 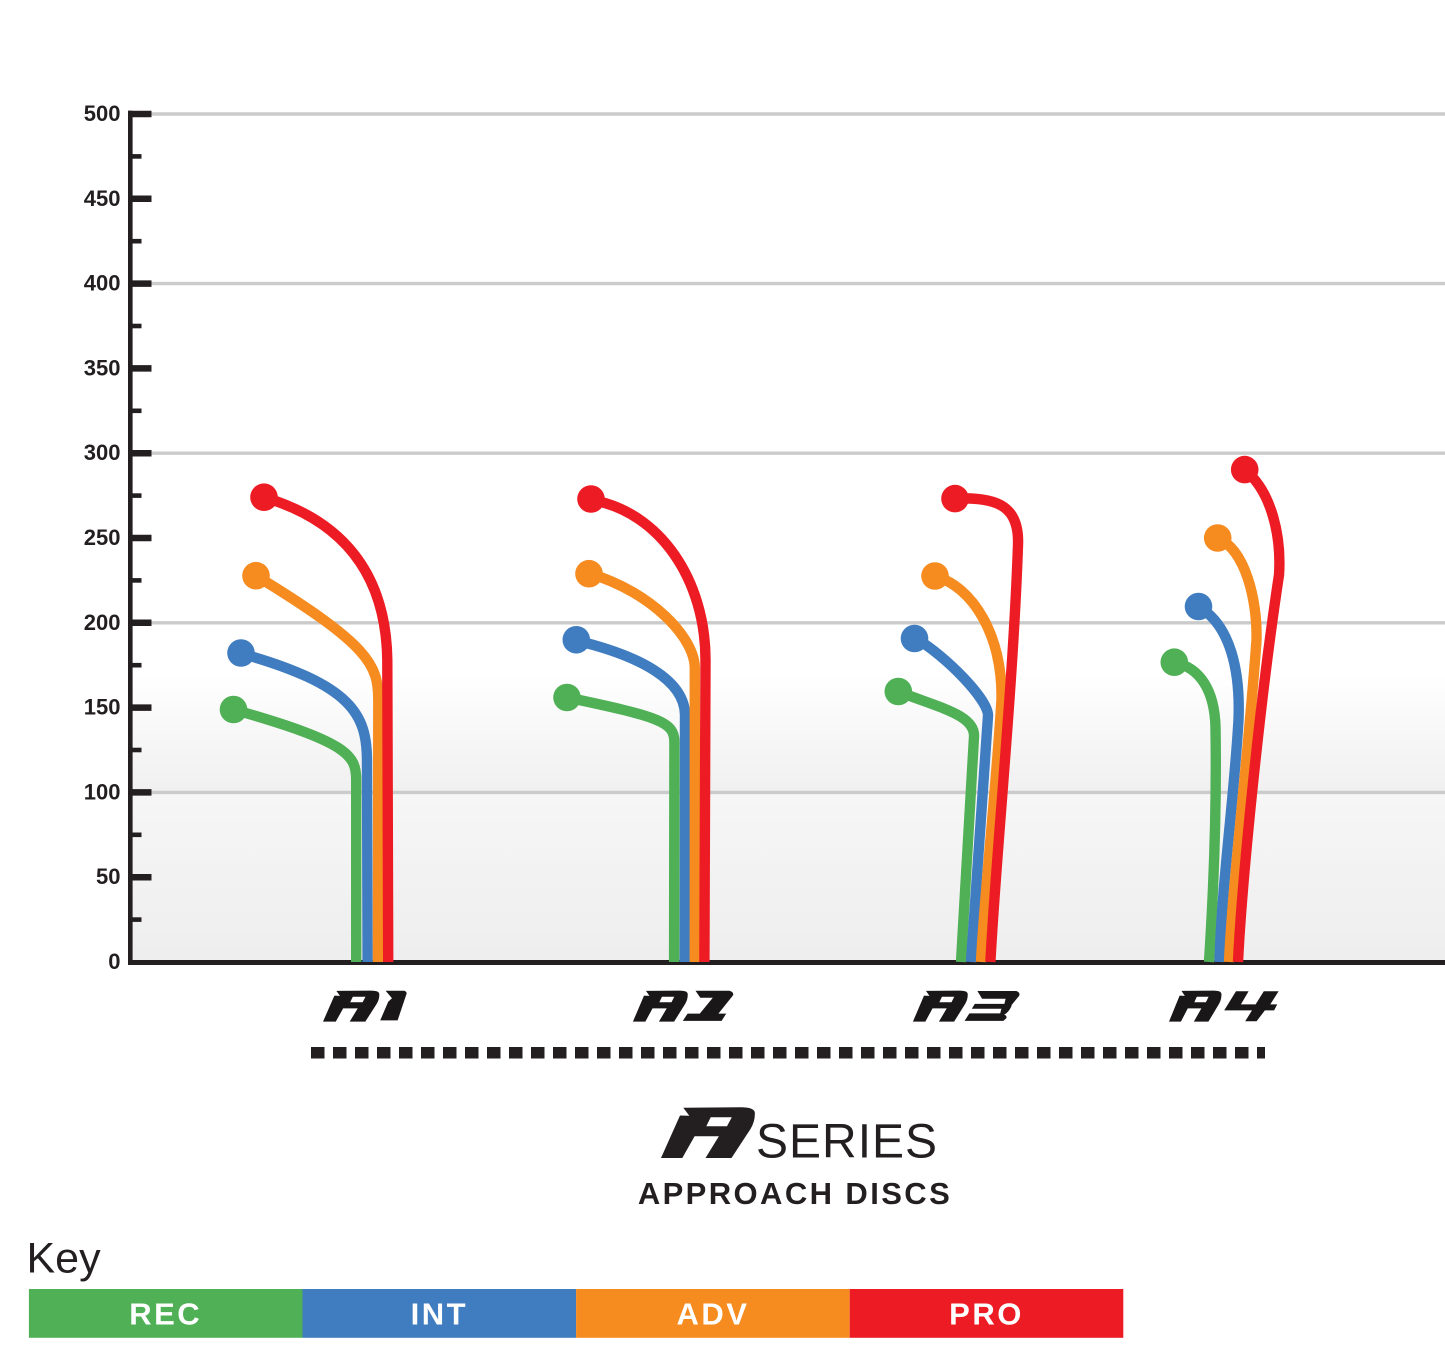 What do you see at coordinates (713, 1314) in the screenshot?
I see `svg-text: ADV` at bounding box center [713, 1314].